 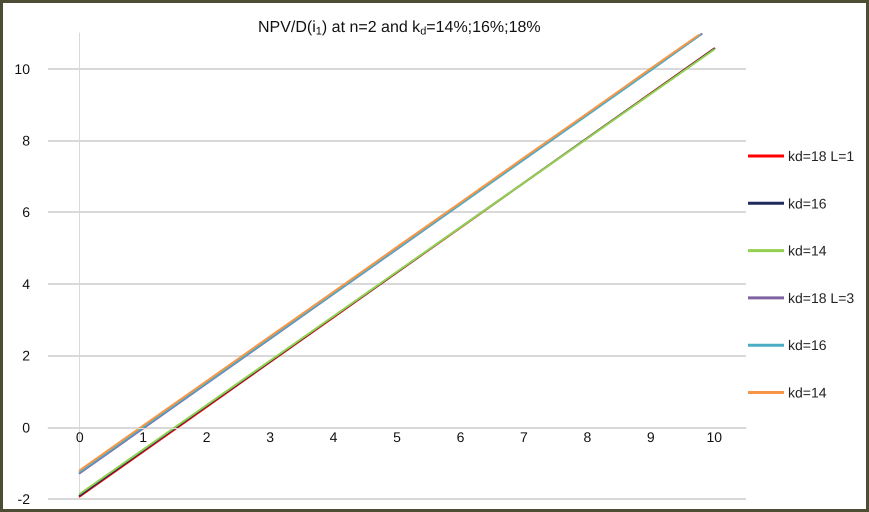 I want to click on x-tick-label: 10, so click(x=714, y=437).